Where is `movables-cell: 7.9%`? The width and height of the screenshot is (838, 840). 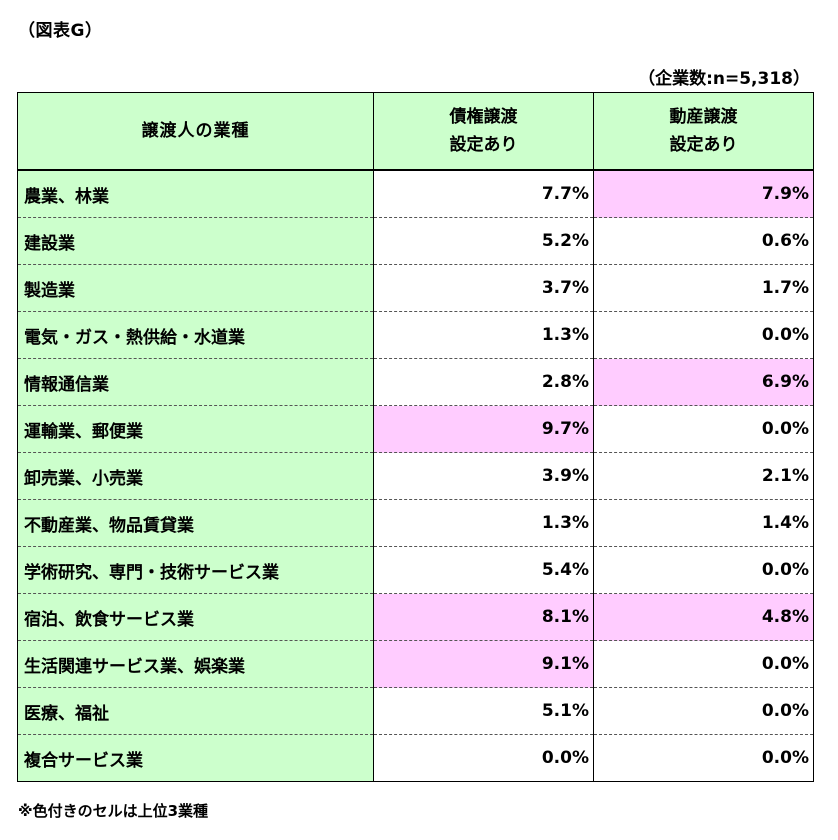 movables-cell: 7.9% is located at coordinates (703, 194).